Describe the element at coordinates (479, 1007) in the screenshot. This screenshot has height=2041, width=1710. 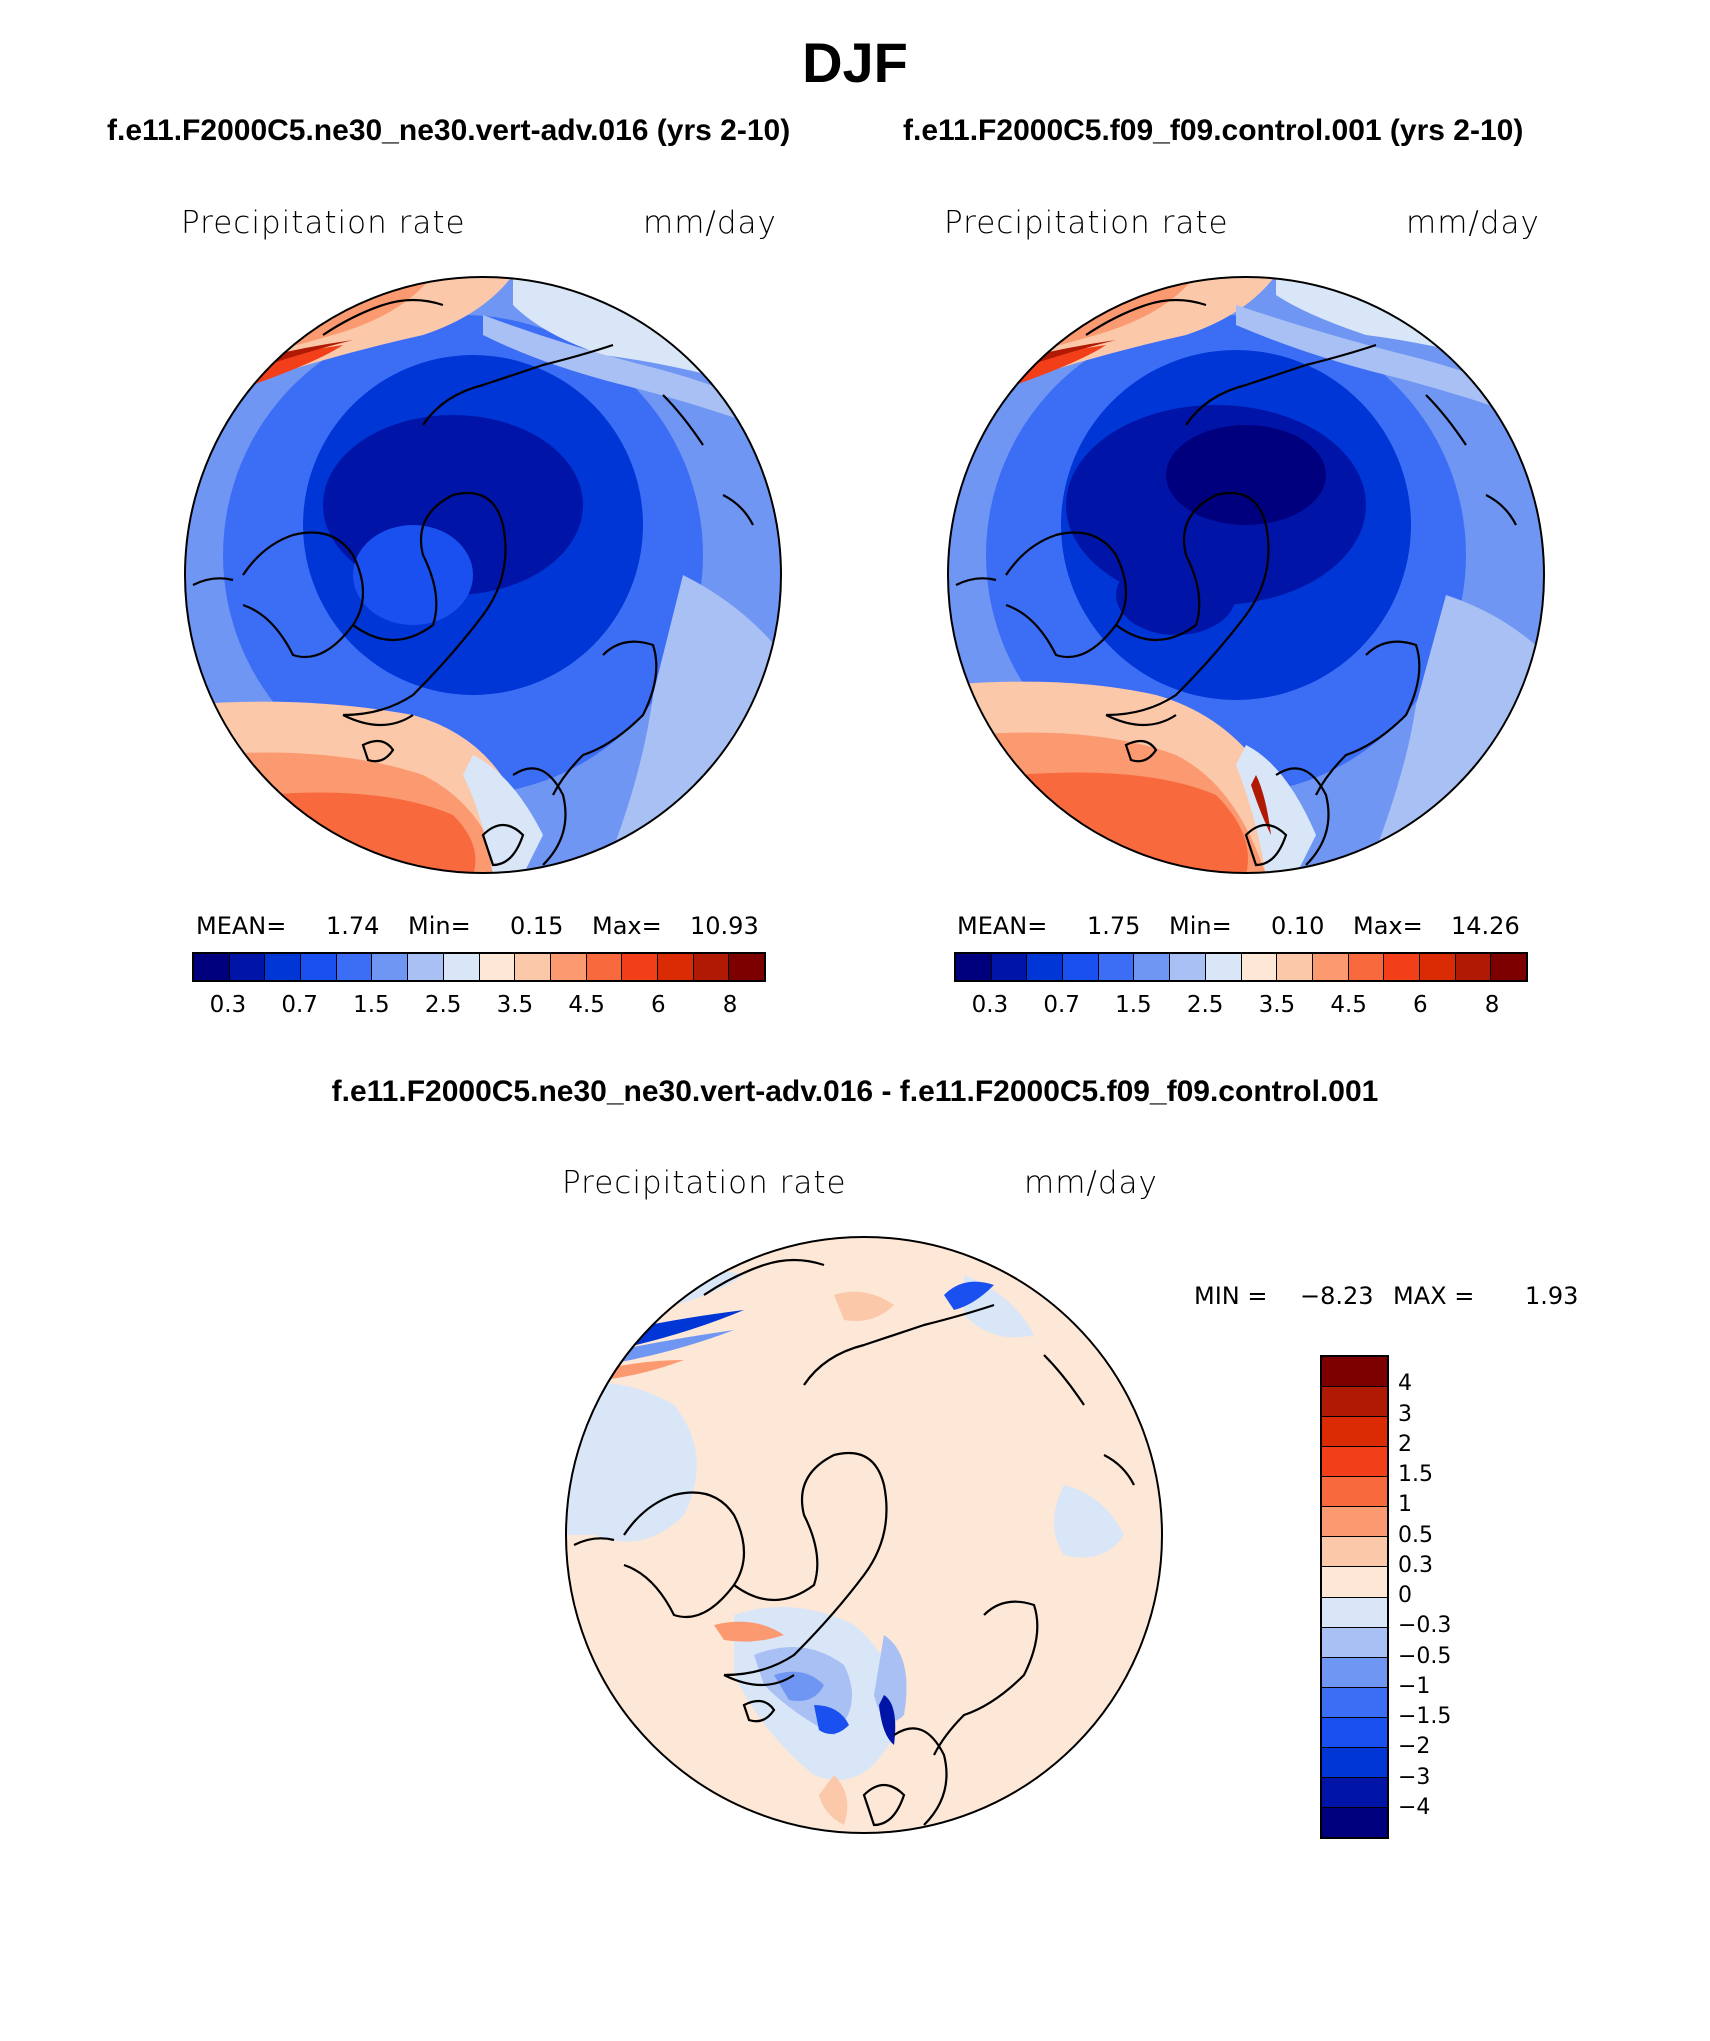
I see `colorbar-ticks-left: 0.3 0.7 1.5 2.5 3.5 4.5 6 8` at that location.